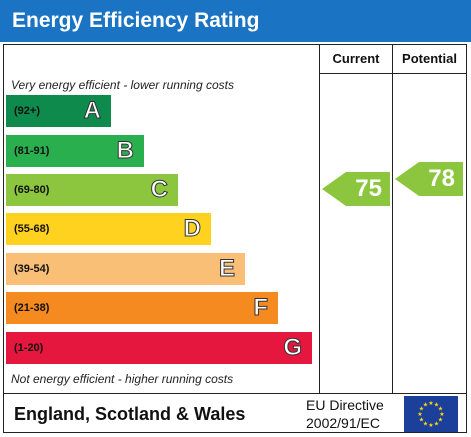 This screenshot has height=437, width=471. Describe the element at coordinates (75, 151) in the screenshot. I see `band-b: (81-91) B` at that location.